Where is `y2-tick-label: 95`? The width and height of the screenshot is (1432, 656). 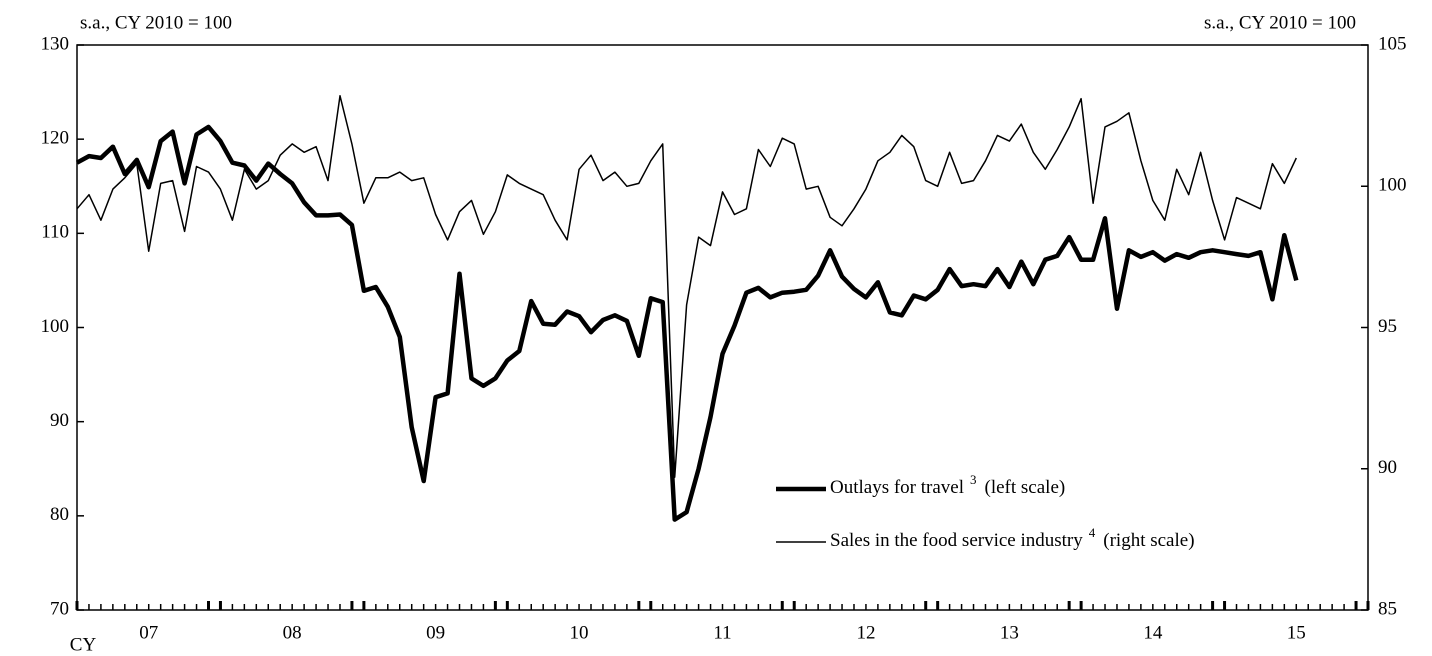
y2-tick-label: 95 is located at coordinates (1387, 326).